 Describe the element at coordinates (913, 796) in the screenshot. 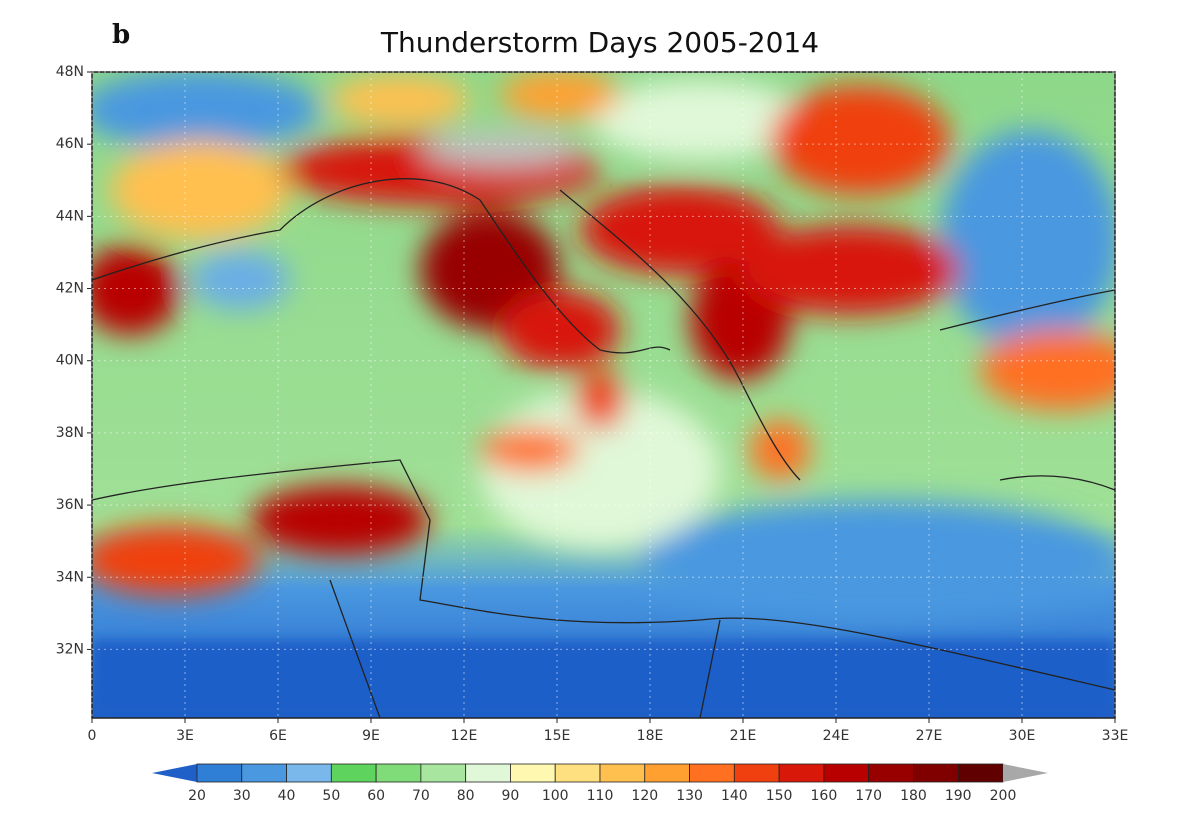

I see `colorbar-label: 180` at that location.